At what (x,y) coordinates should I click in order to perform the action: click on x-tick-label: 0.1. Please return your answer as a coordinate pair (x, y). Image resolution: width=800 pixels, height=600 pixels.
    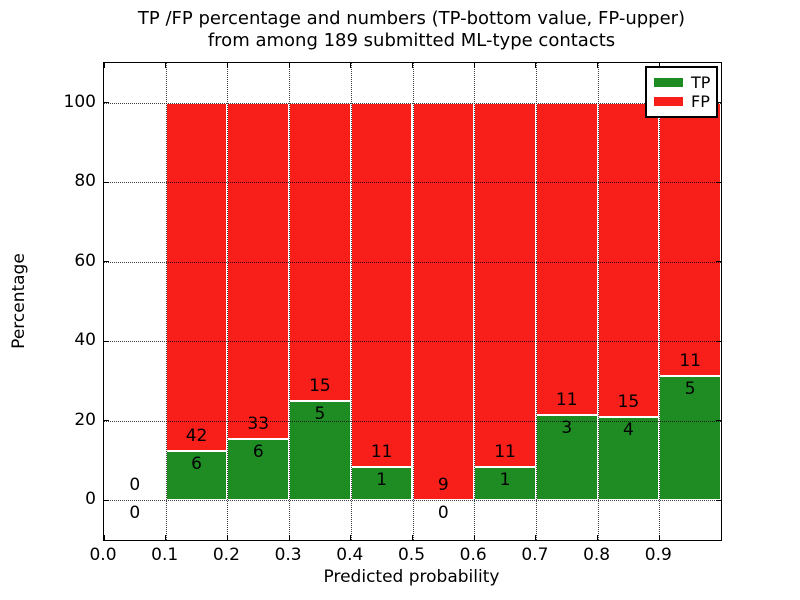
    Looking at the image, I should click on (165, 555).